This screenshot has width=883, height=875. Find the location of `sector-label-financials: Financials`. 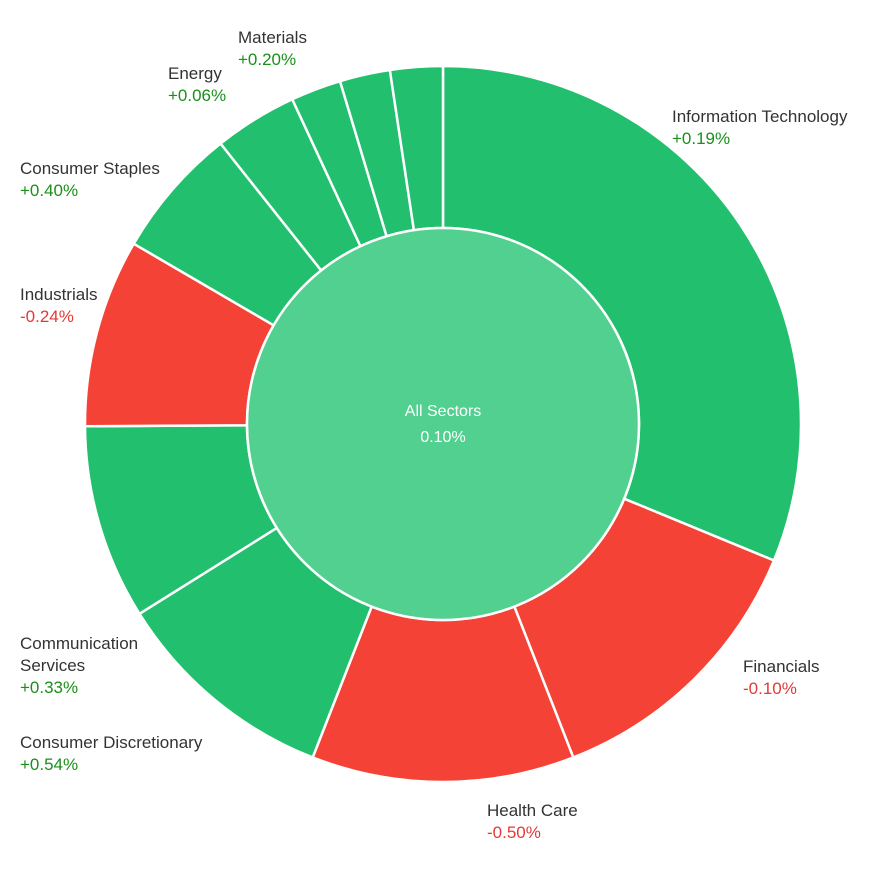

sector-label-financials: Financials is located at coordinates (781, 666).